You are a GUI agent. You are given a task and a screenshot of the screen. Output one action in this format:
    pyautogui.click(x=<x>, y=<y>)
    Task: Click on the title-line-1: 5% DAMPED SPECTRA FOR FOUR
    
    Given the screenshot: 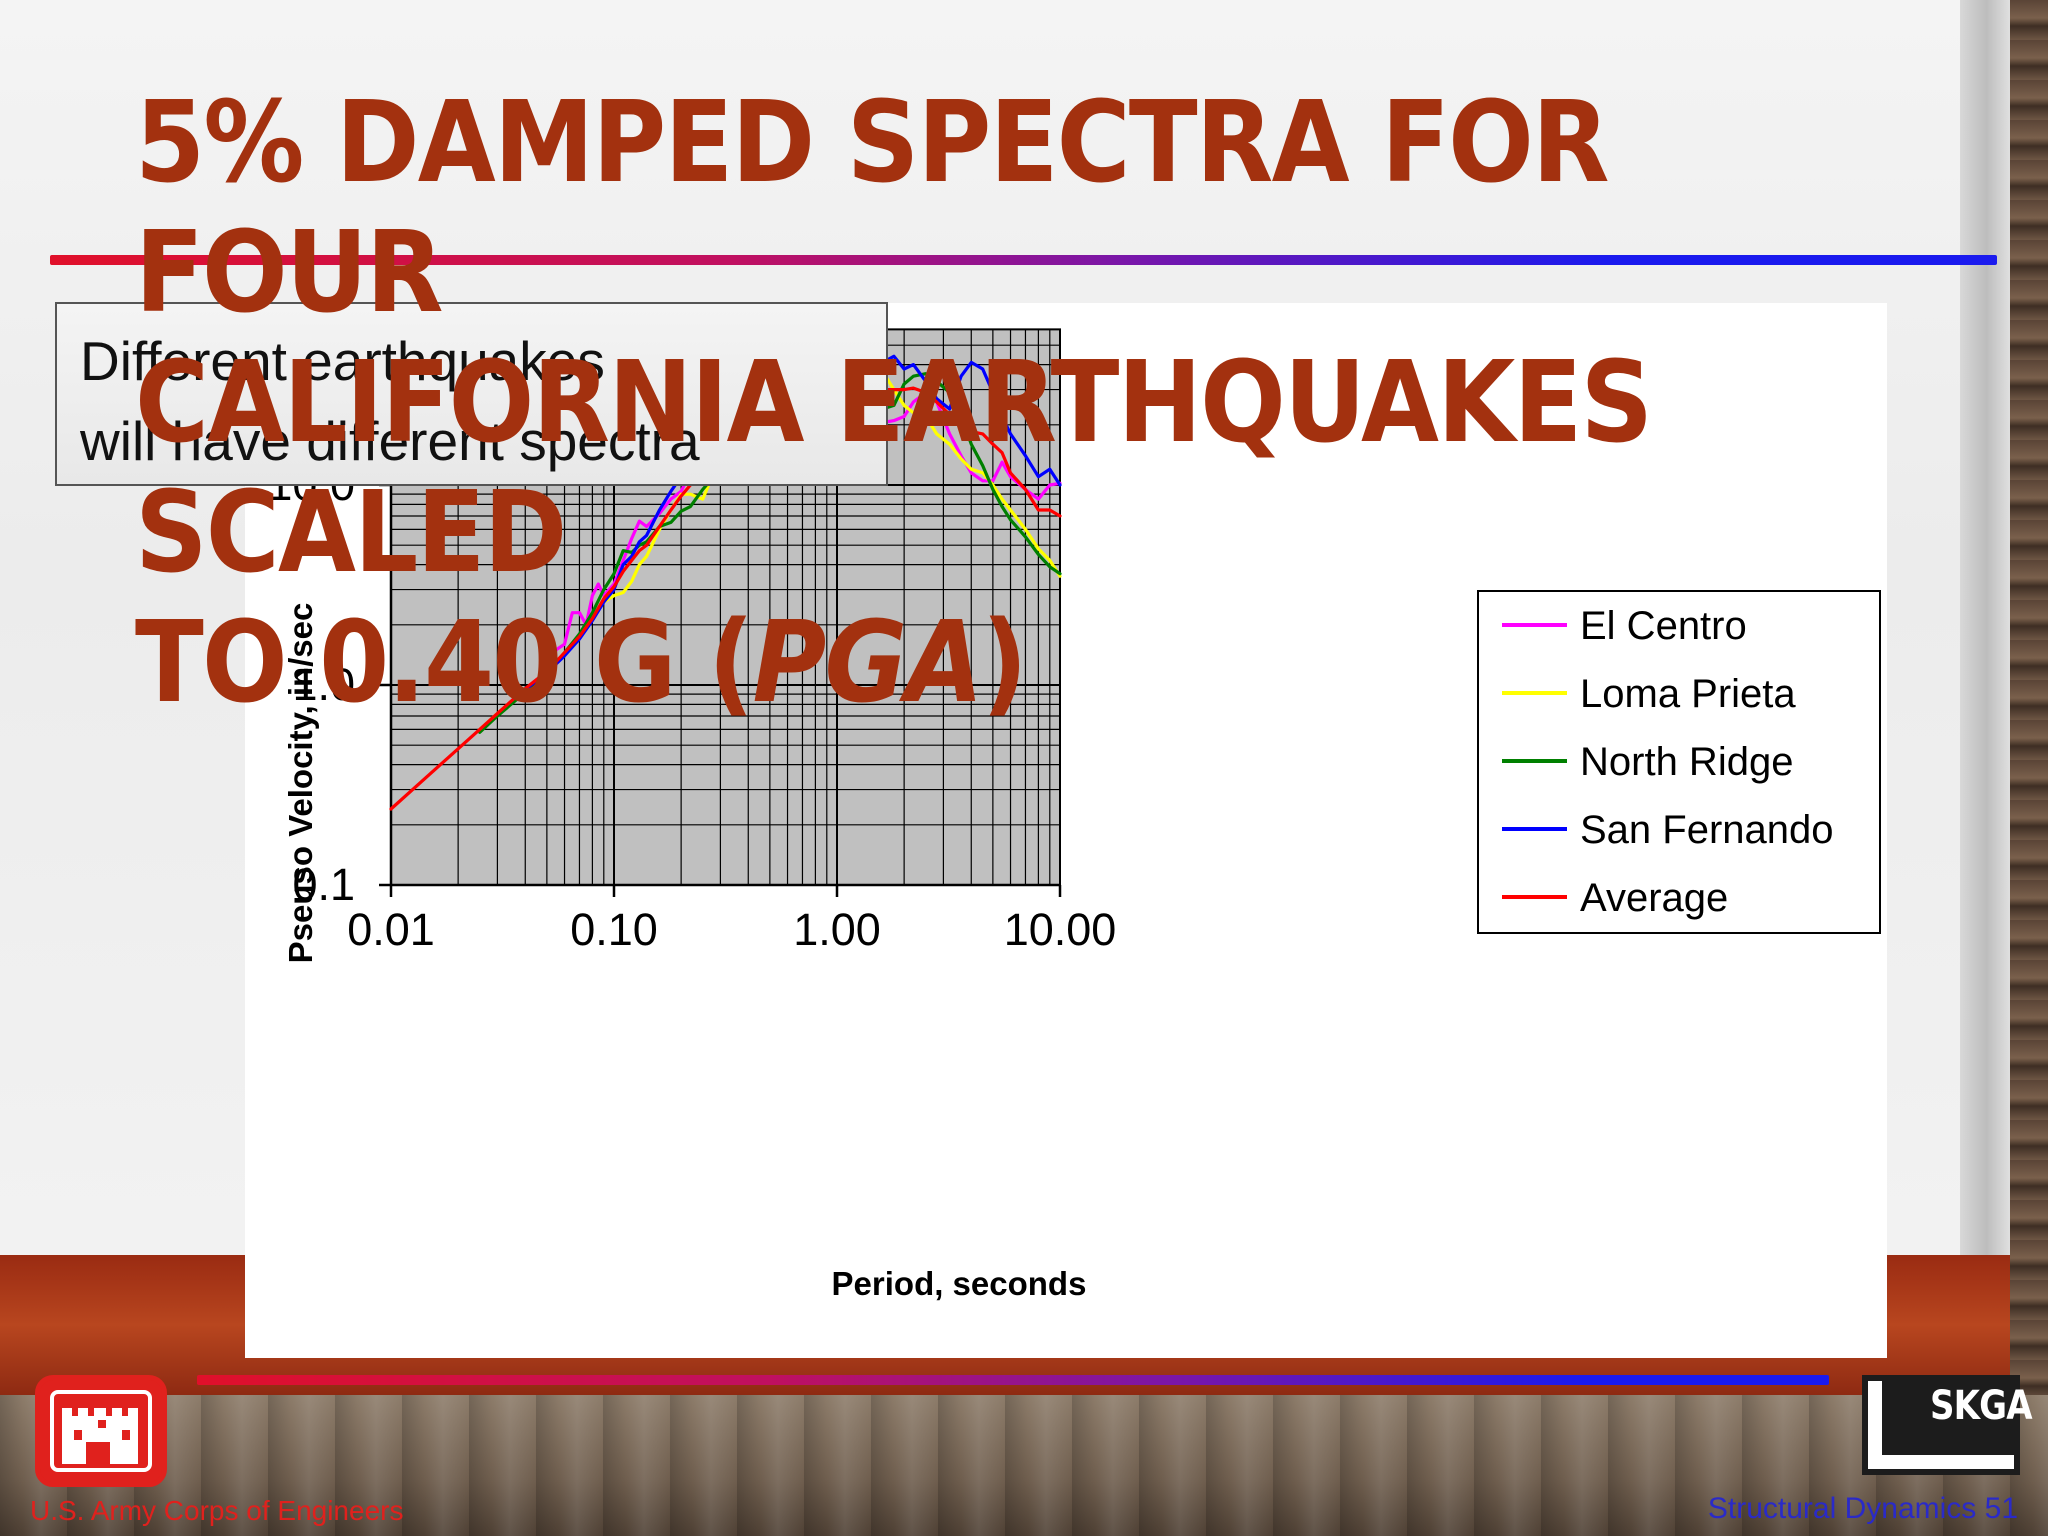 What is the action you would take?
    pyautogui.click(x=872, y=208)
    